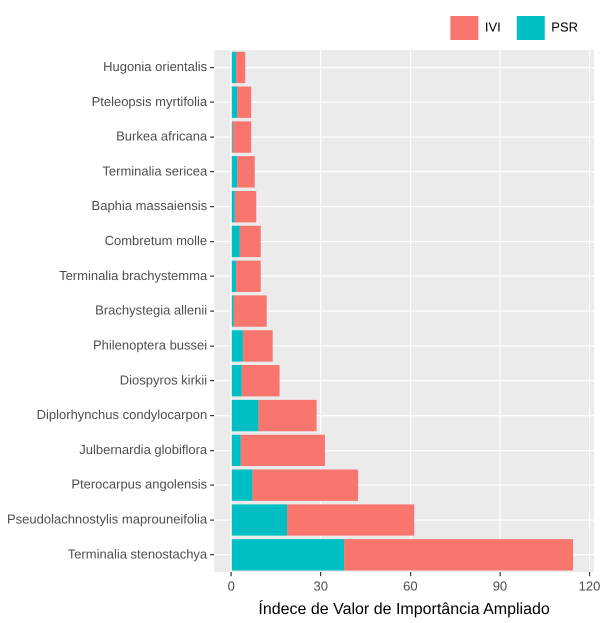 The height and width of the screenshot is (623, 604). I want to click on y-tick-label: Brachystegia allenii, so click(151, 310).